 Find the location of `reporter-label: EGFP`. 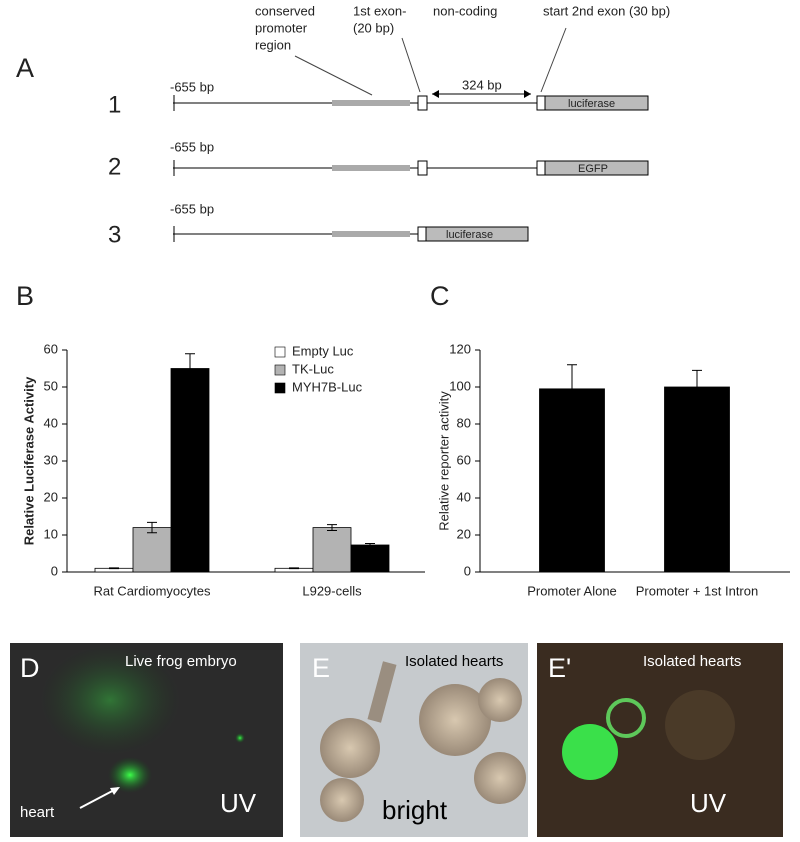

reporter-label: EGFP is located at coordinates (593, 169).